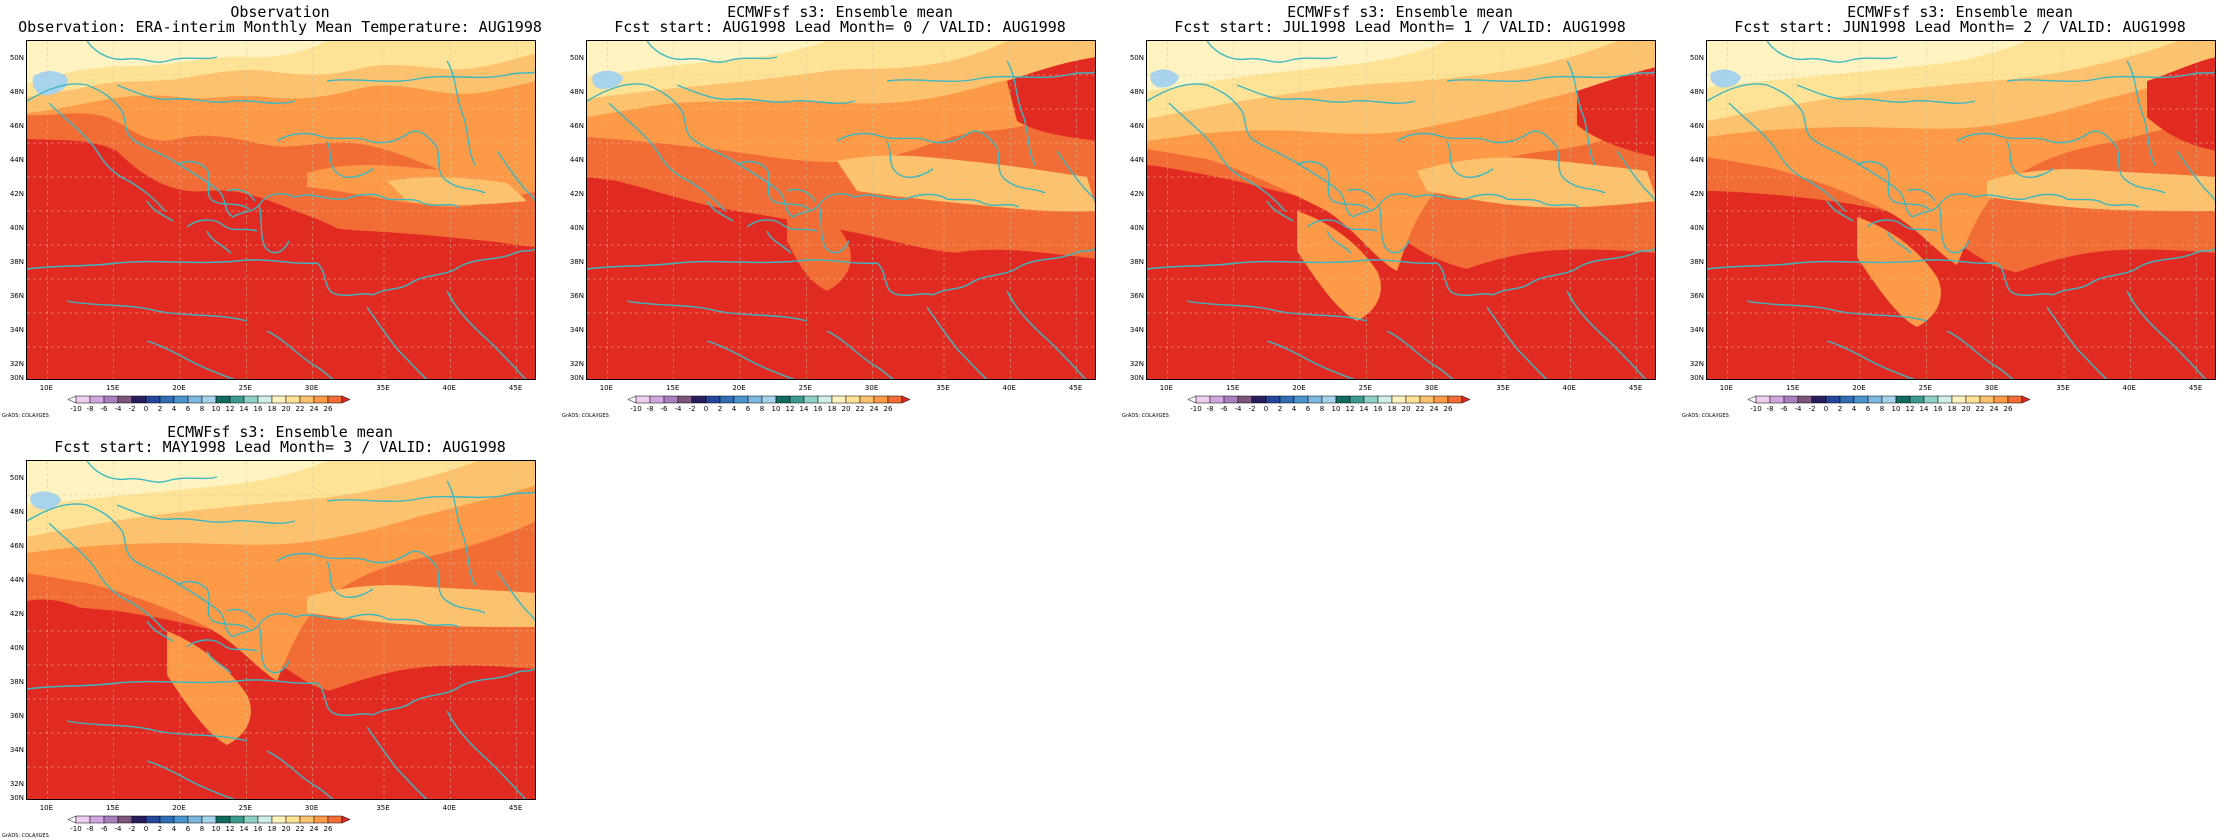  What do you see at coordinates (1192, 399) in the screenshot?
I see `colorbar-arrow-low` at bounding box center [1192, 399].